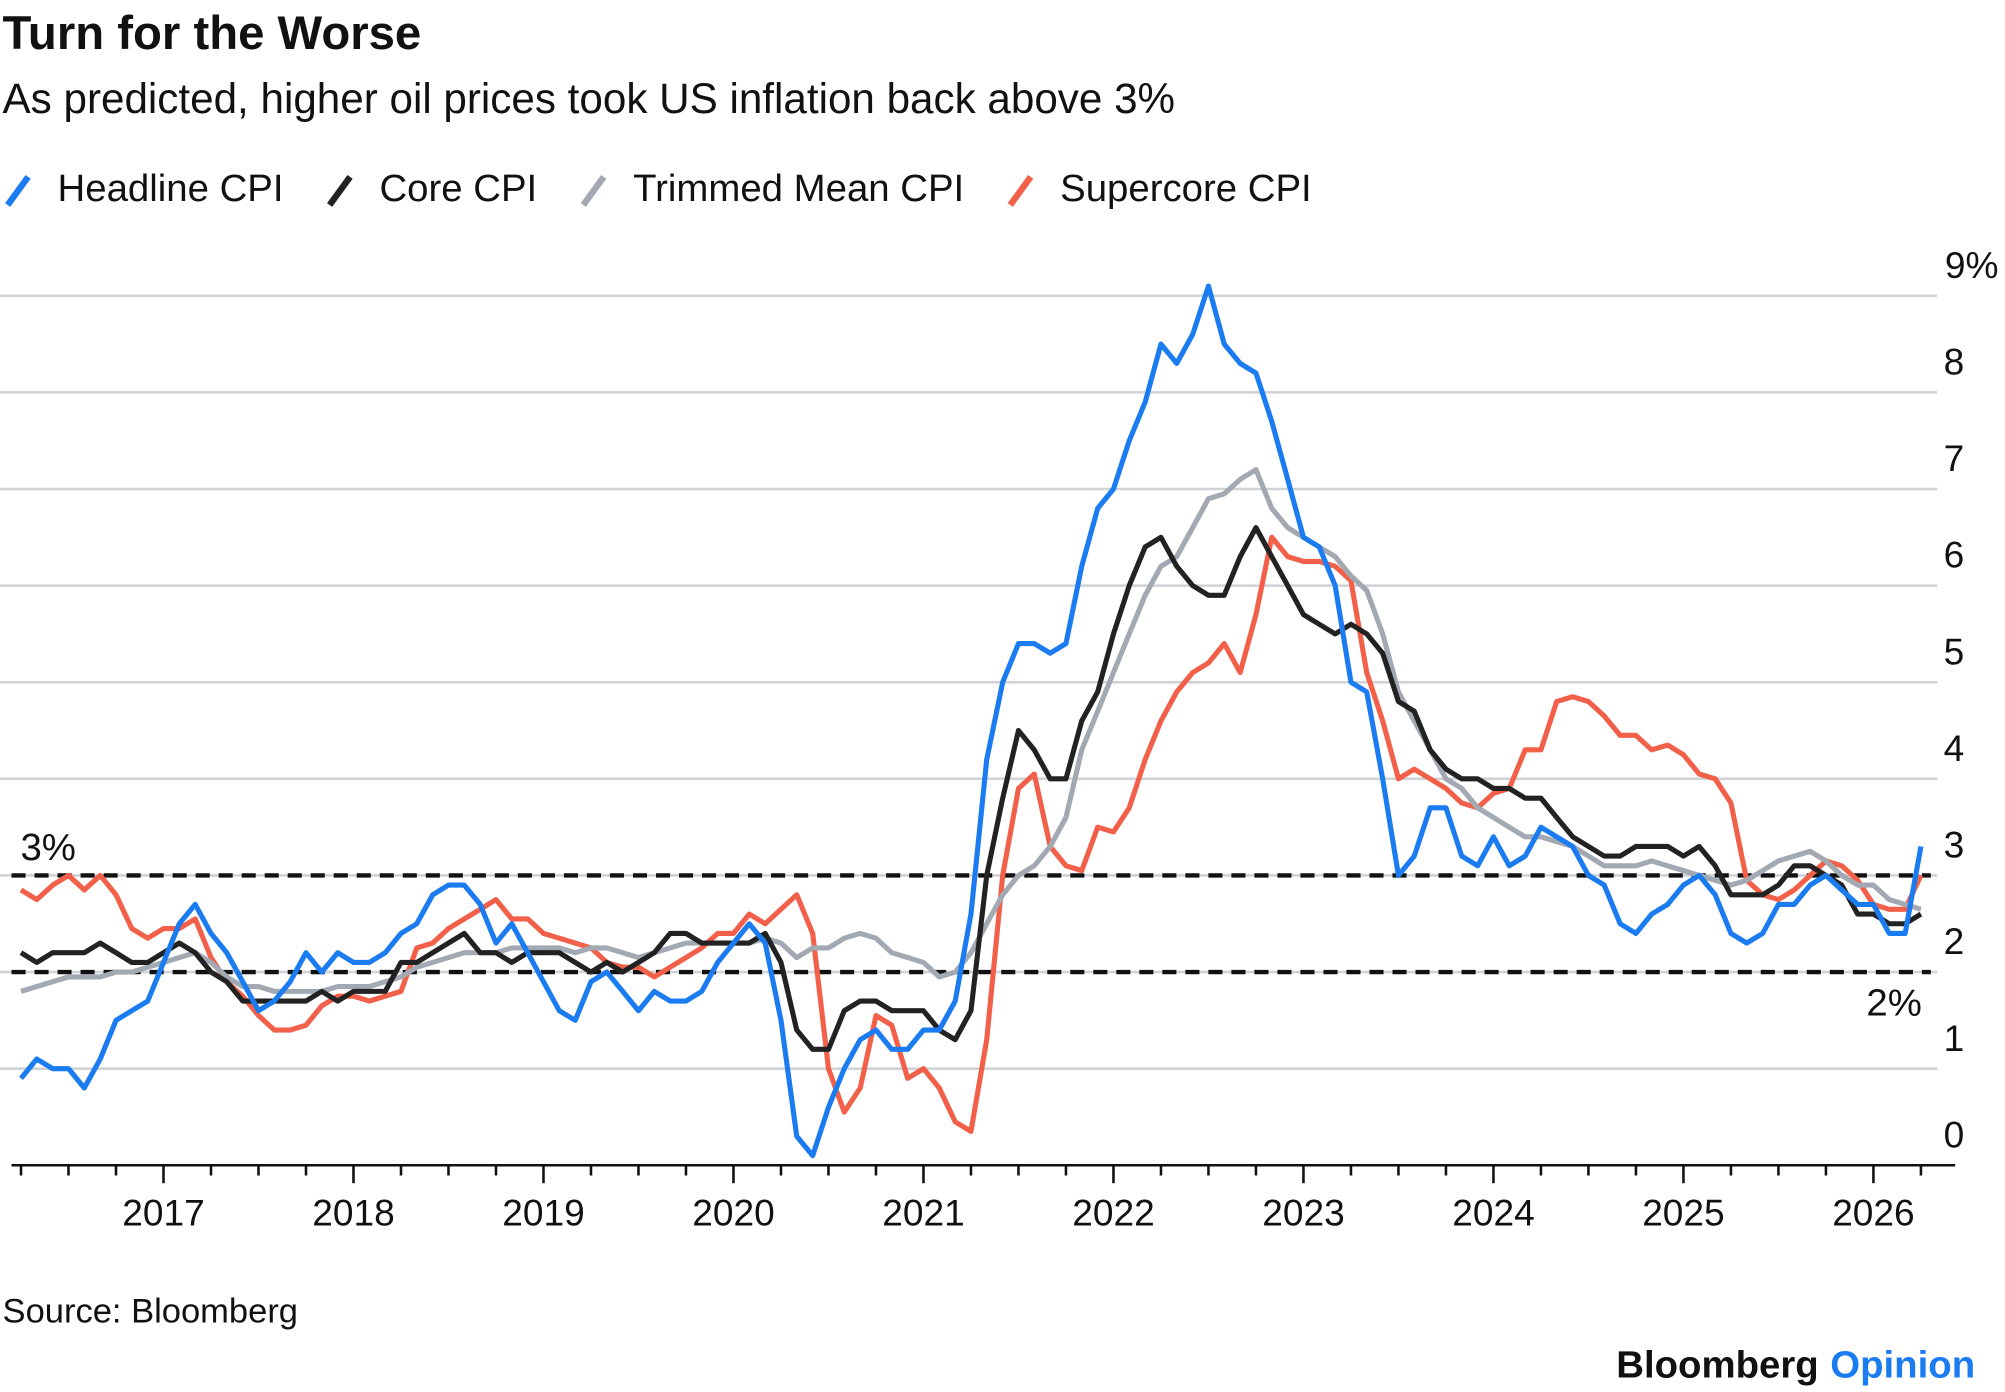  What do you see at coordinates (1893, 1003) in the screenshot?
I see `reference-label: 2%` at bounding box center [1893, 1003].